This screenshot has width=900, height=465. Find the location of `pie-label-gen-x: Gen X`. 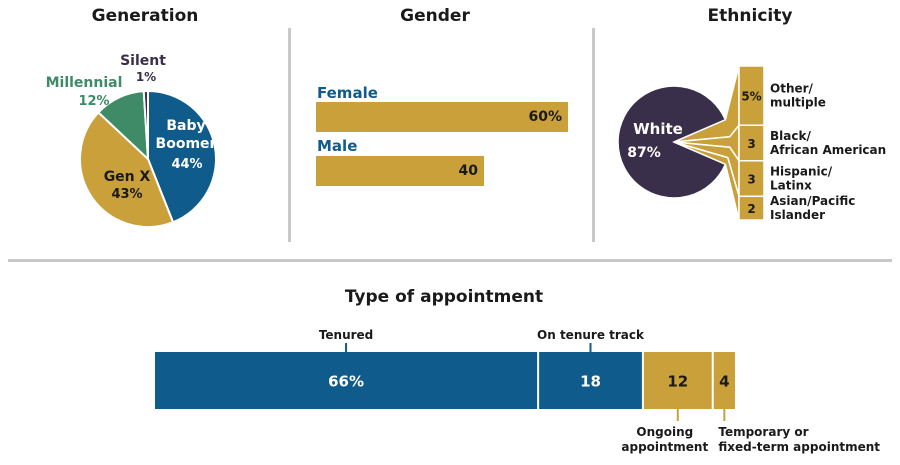

pie-label-gen-x: Gen X is located at coordinates (127, 177).